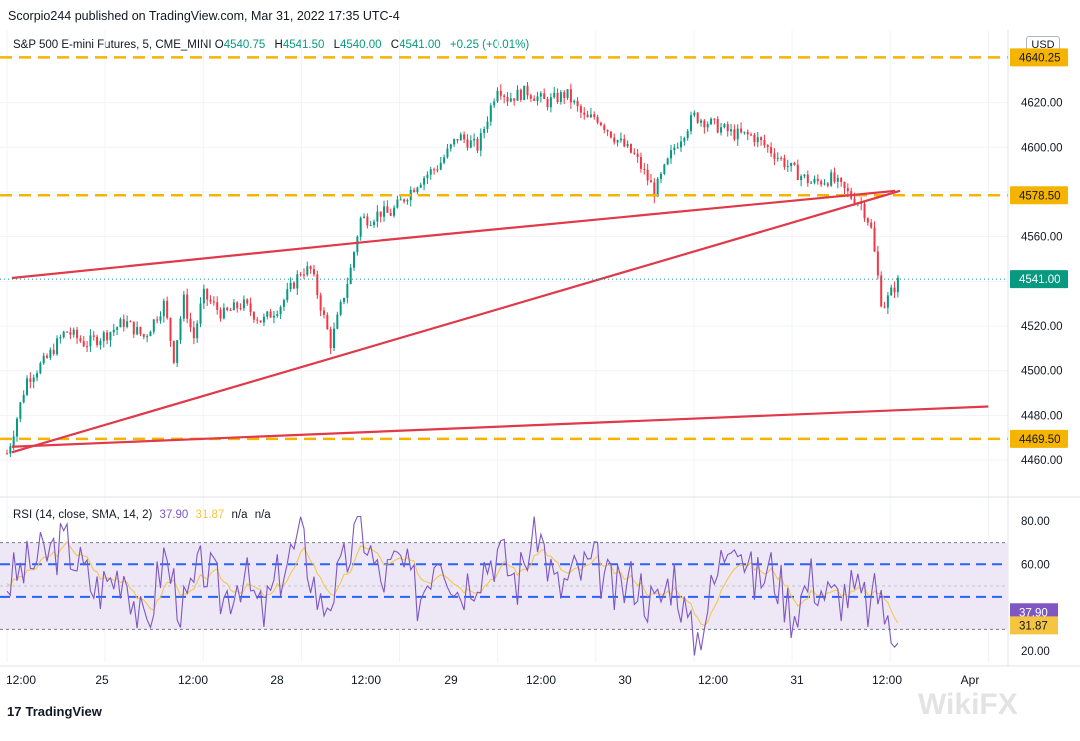  I want to click on rsi-label: RSI (14, close, SMA, 14, 2), so click(83, 515).